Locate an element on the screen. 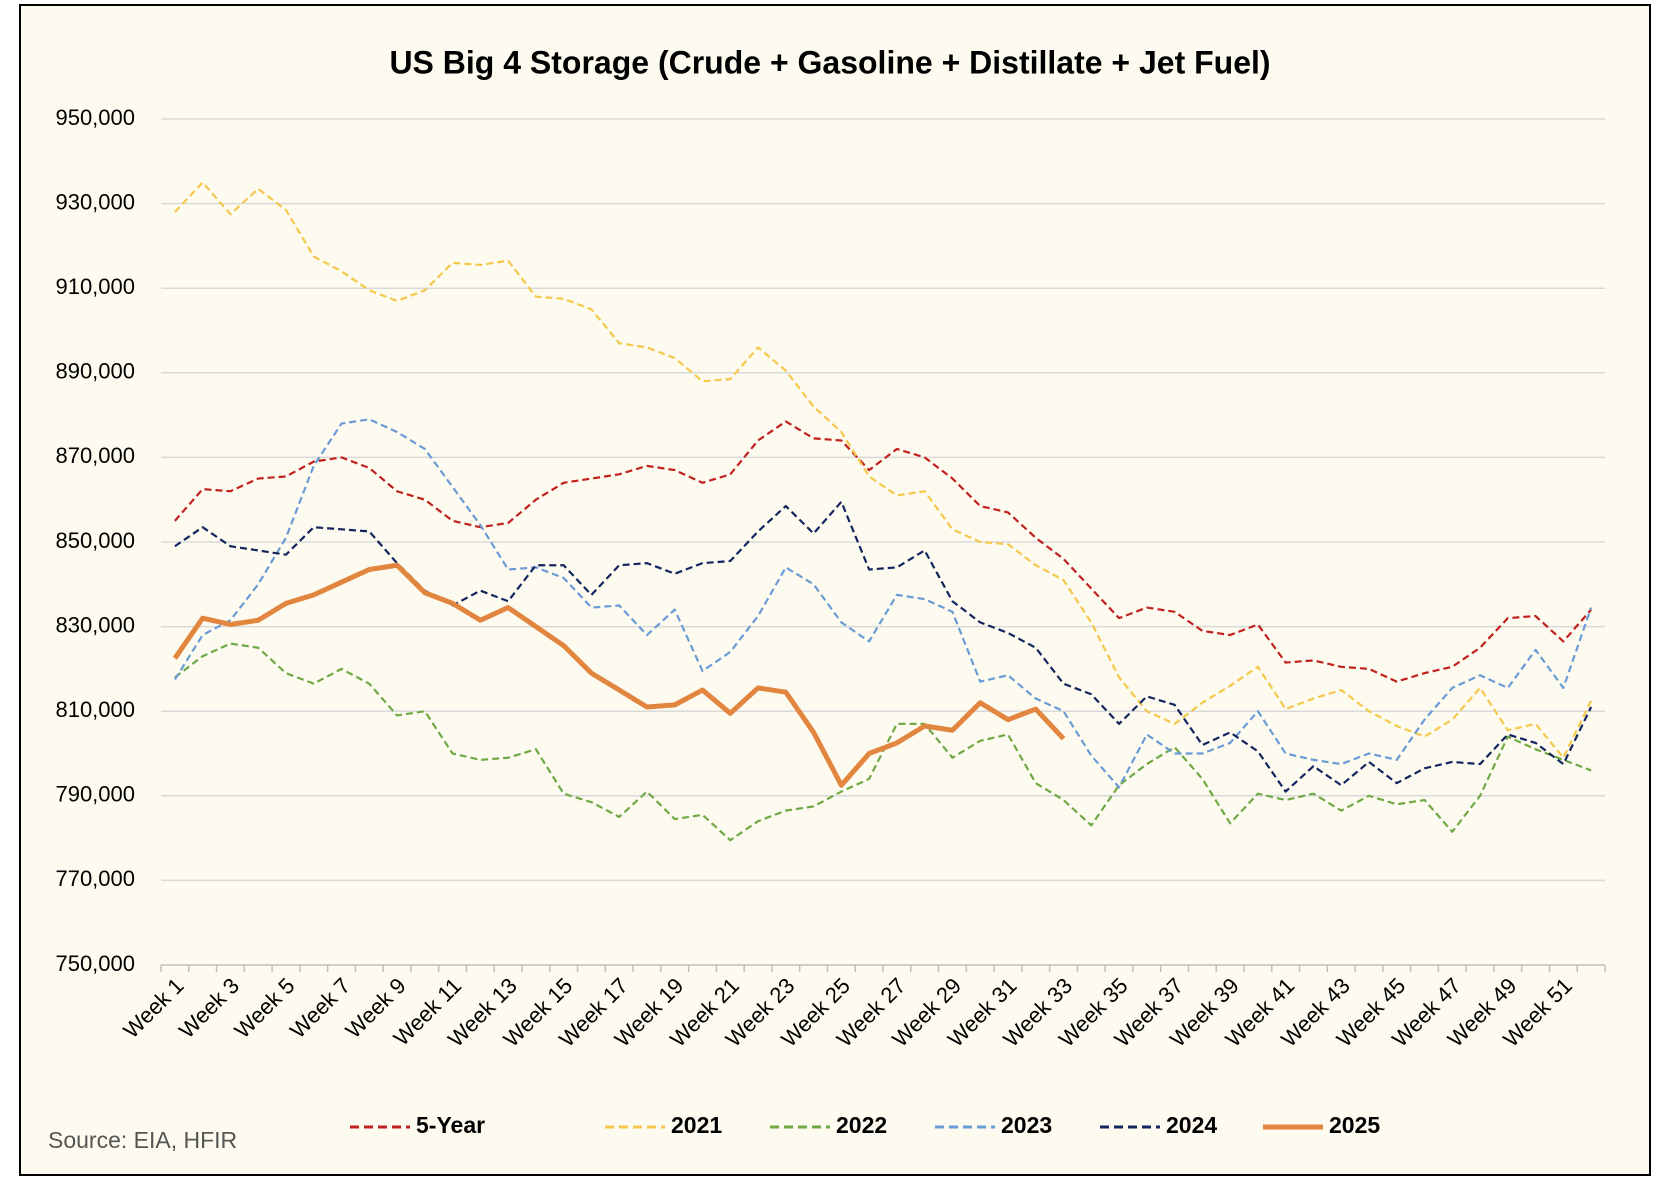  y-tick-label: 930,000 is located at coordinates (95, 201).